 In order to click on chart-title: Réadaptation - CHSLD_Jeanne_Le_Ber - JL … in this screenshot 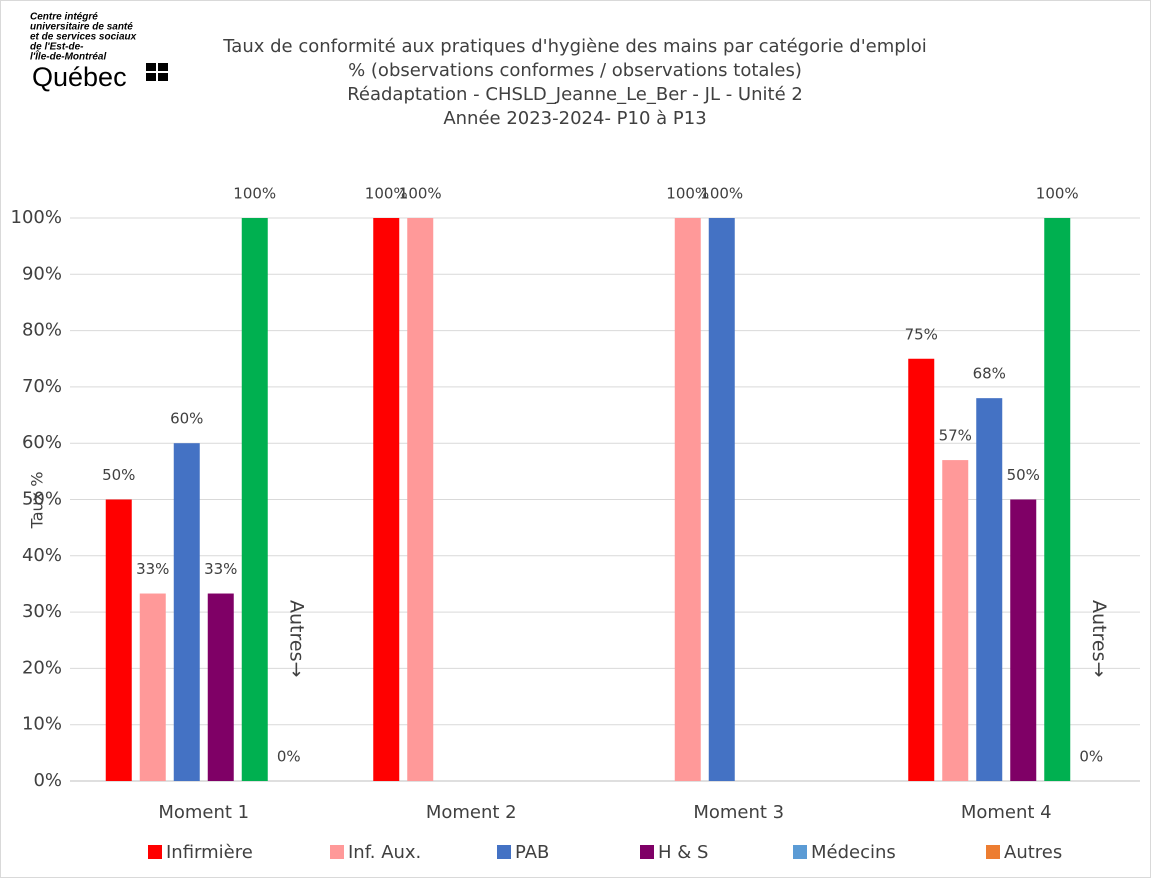, I will do `click(575, 94)`.